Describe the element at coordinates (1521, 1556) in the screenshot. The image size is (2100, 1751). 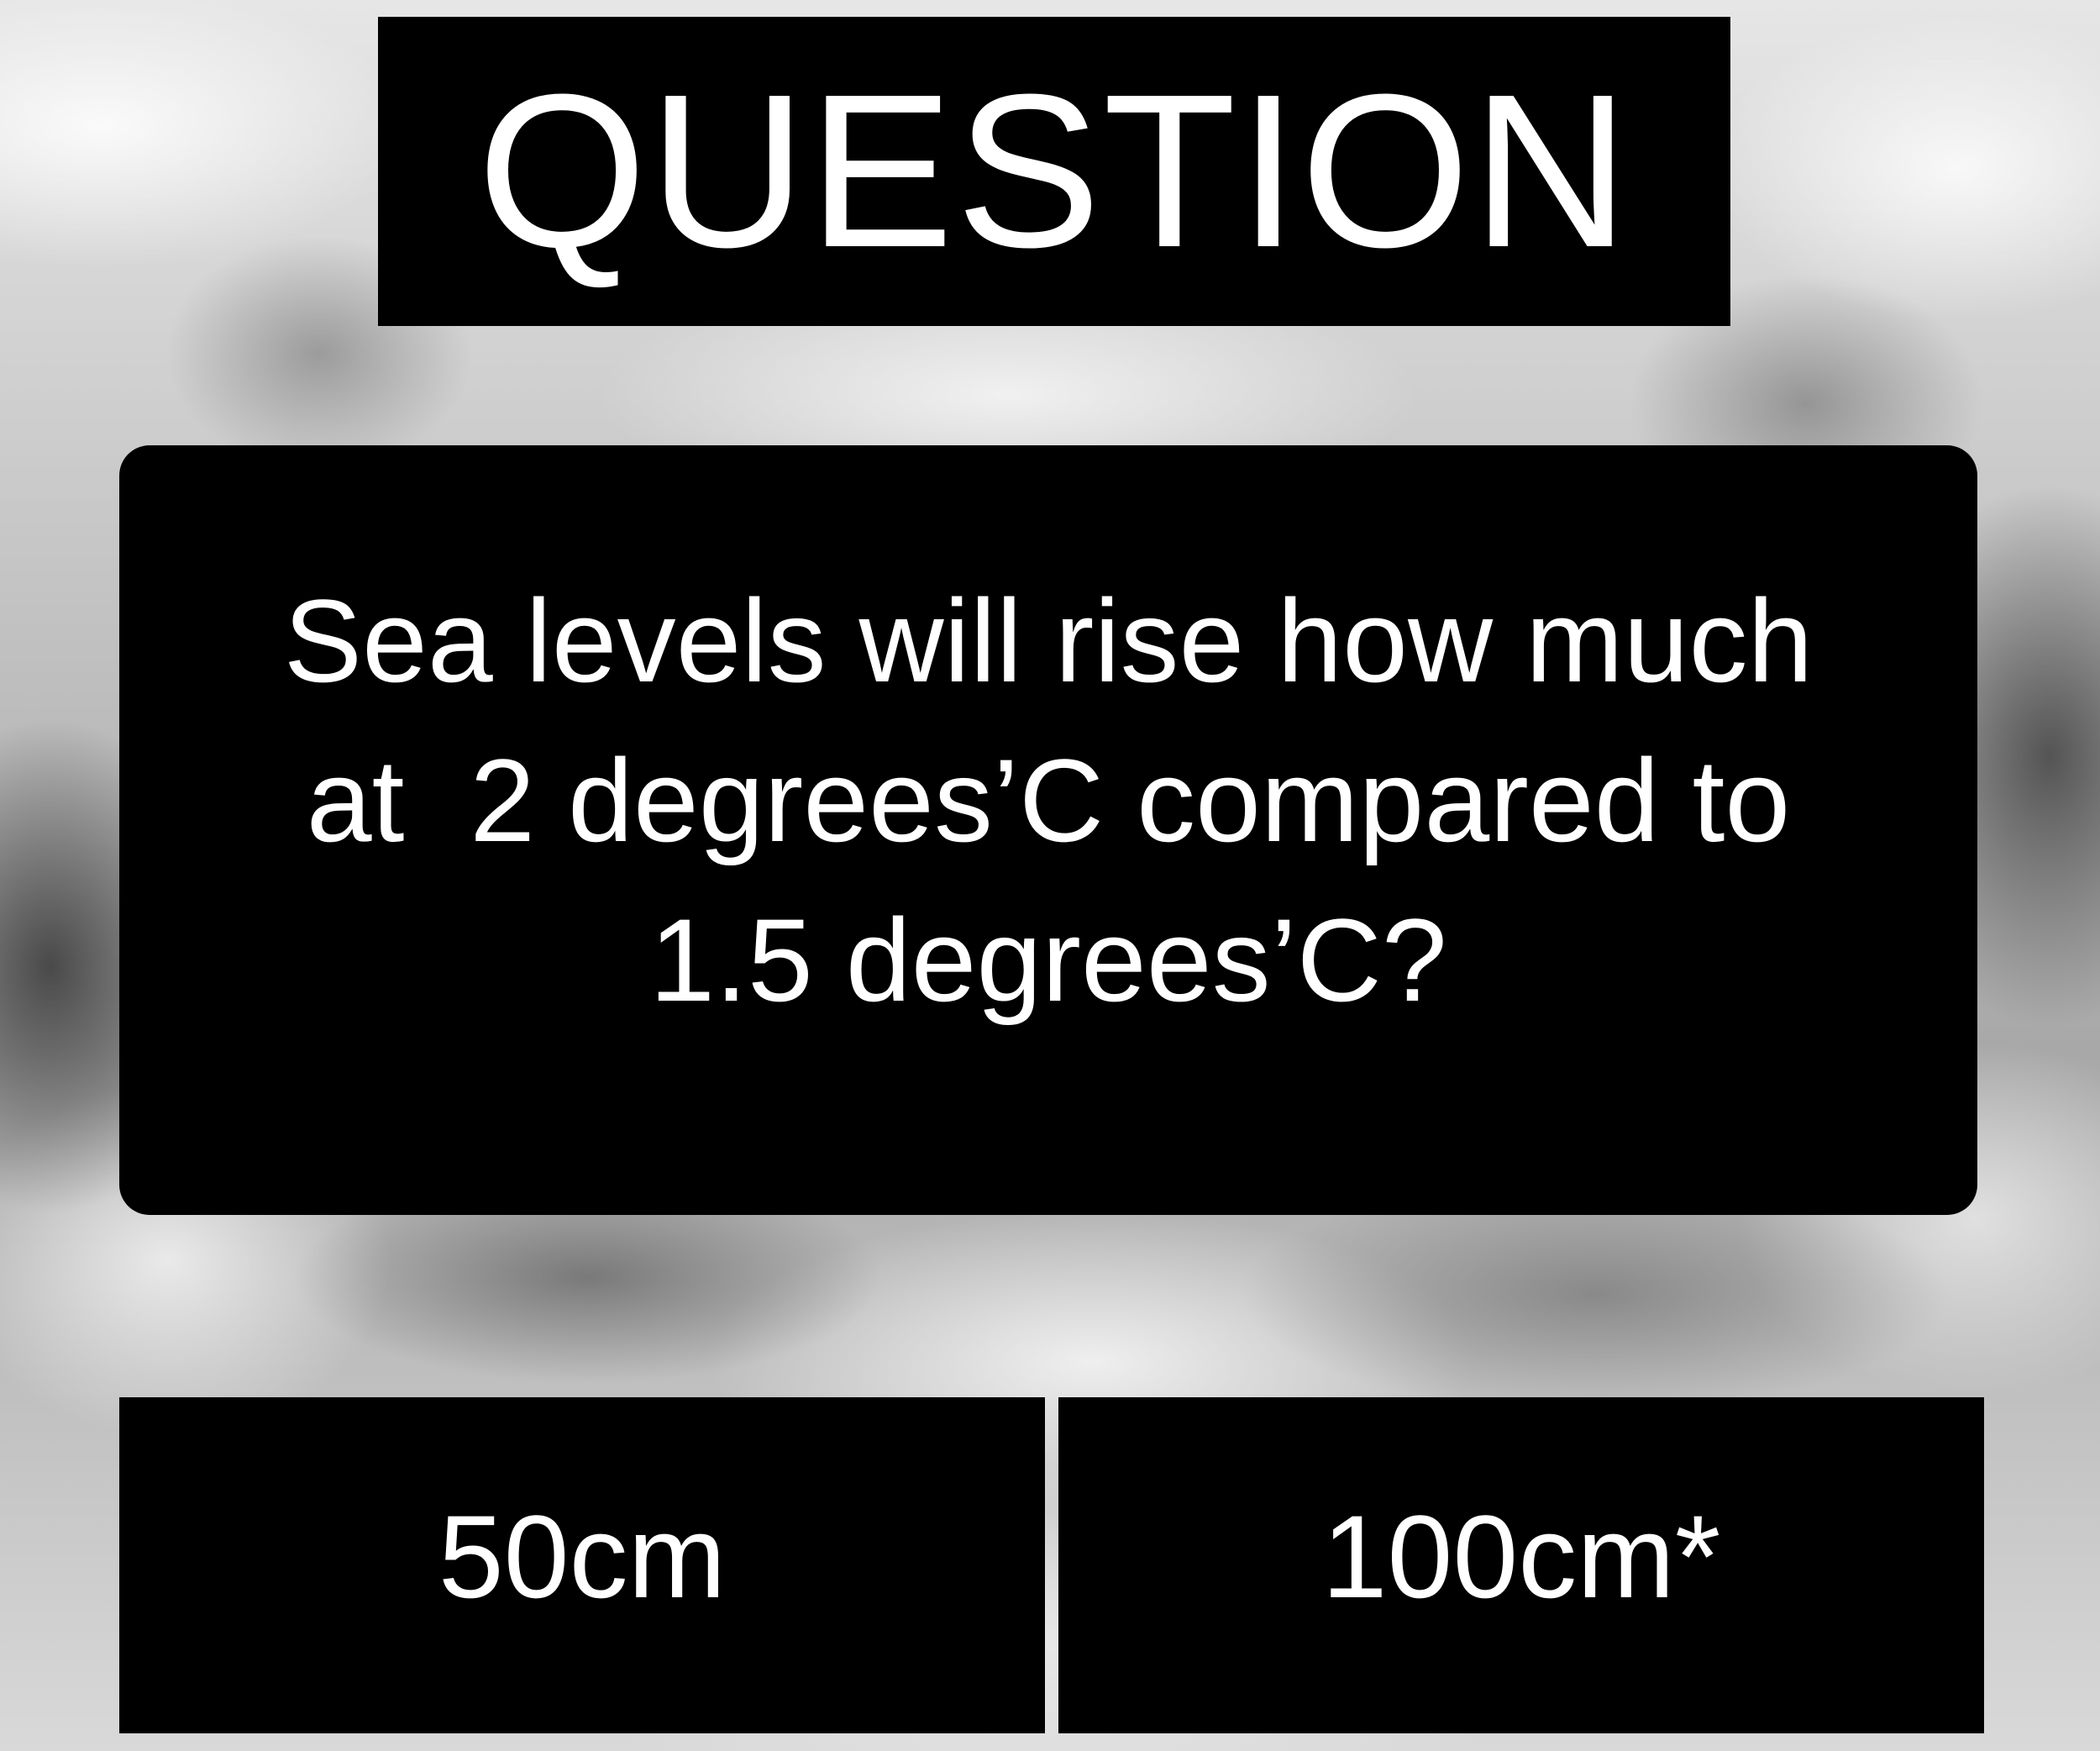
I see `answer-label: 100cm*` at that location.